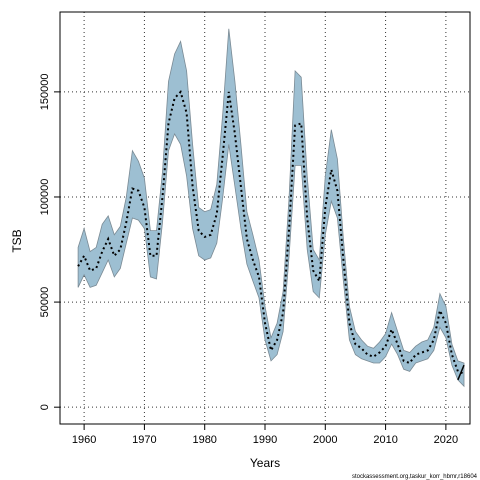 The image size is (480, 480). What do you see at coordinates (446, 440) in the screenshot?
I see `x-tick-label: 2020` at bounding box center [446, 440].